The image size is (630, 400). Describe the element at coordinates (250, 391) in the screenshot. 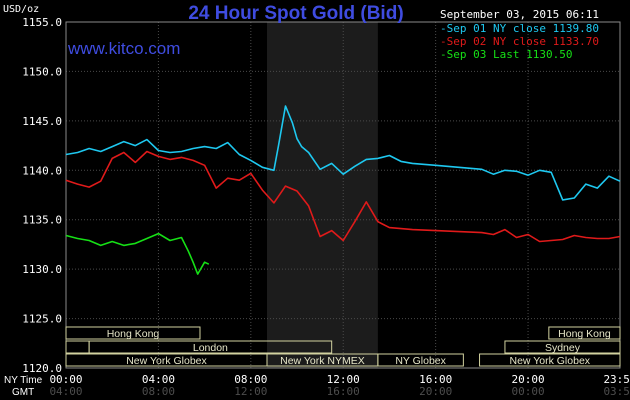

I see `x-tick-label-gmt: 12:00` at that location.